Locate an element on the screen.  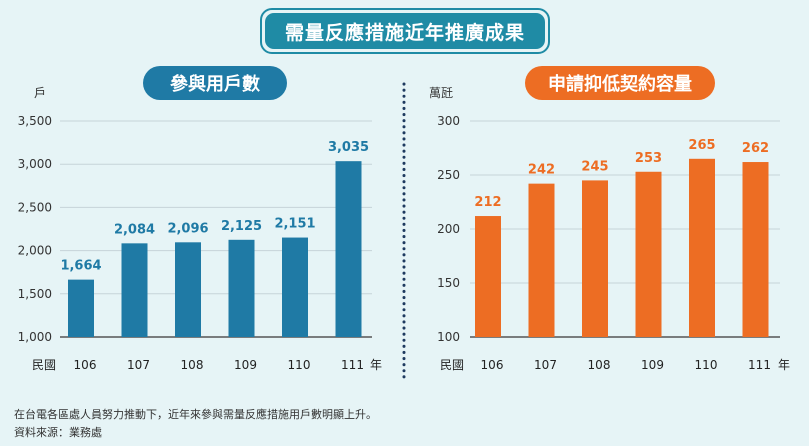
y-tick-label: 1,000 is located at coordinates (35, 337).